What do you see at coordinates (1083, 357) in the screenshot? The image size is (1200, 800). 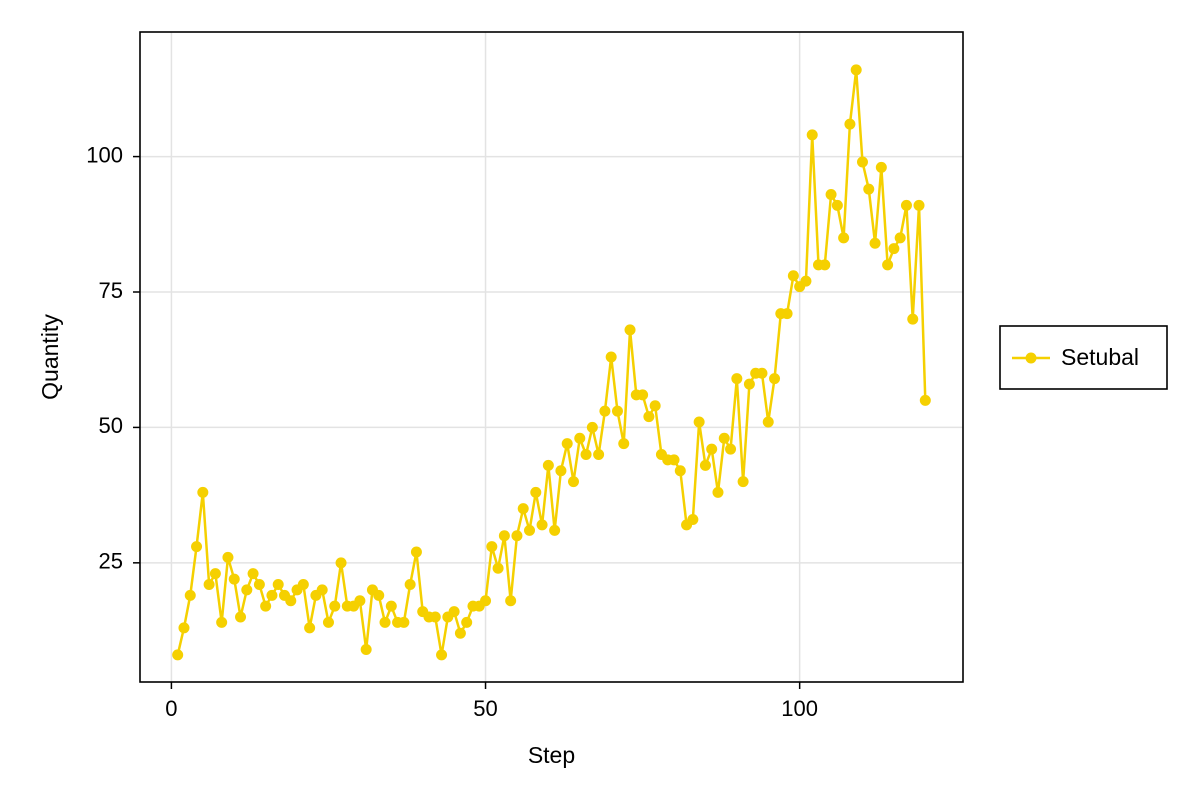 I see `legend: Setubal` at bounding box center [1083, 357].